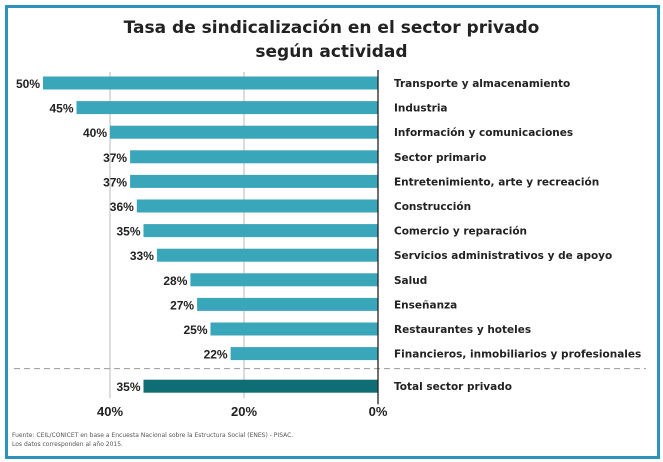 The width and height of the screenshot is (663, 462). I want to click on bar-value-label: 25%, so click(195, 330).